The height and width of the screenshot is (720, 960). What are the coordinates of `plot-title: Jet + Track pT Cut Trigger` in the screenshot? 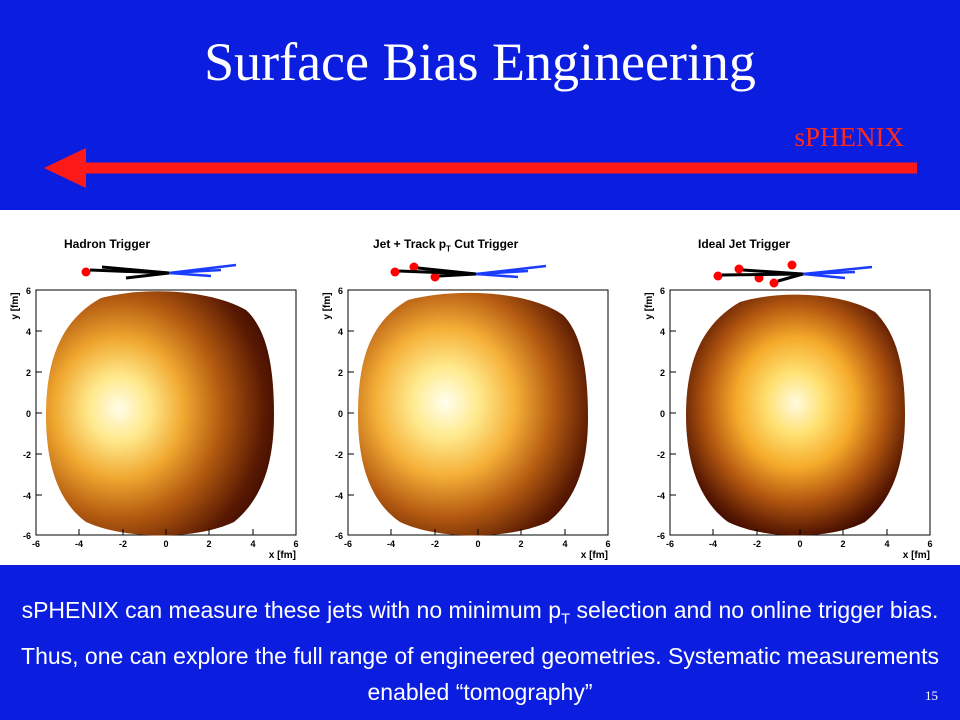 It's located at (446, 245).